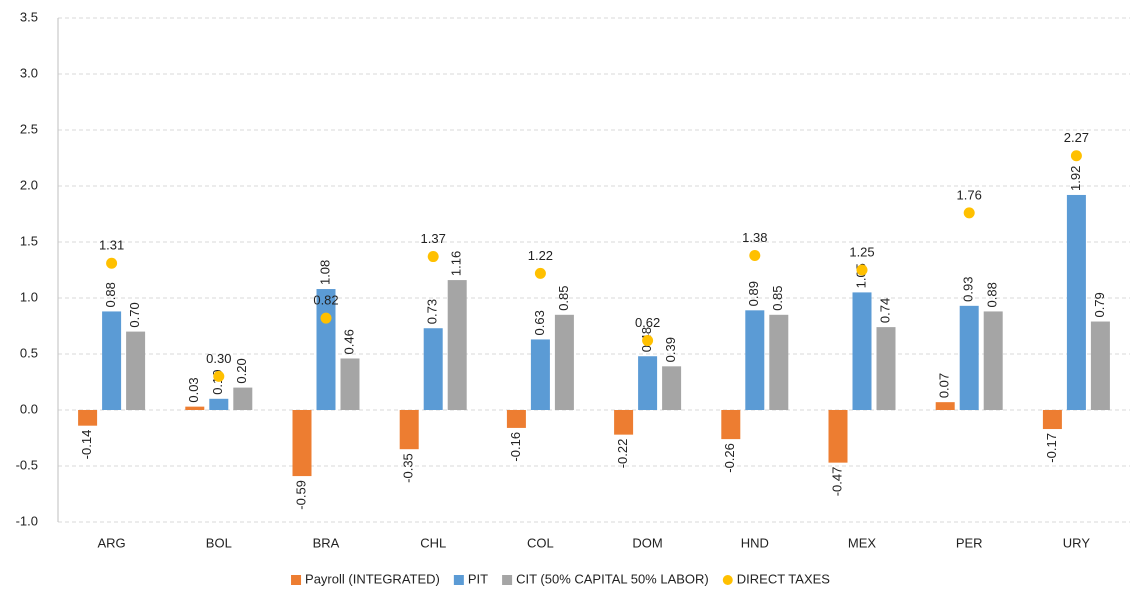 The height and width of the screenshot is (593, 1135). What do you see at coordinates (372, 578) in the screenshot?
I see `legend-label: Payroll (INTEGRATED)` at bounding box center [372, 578].